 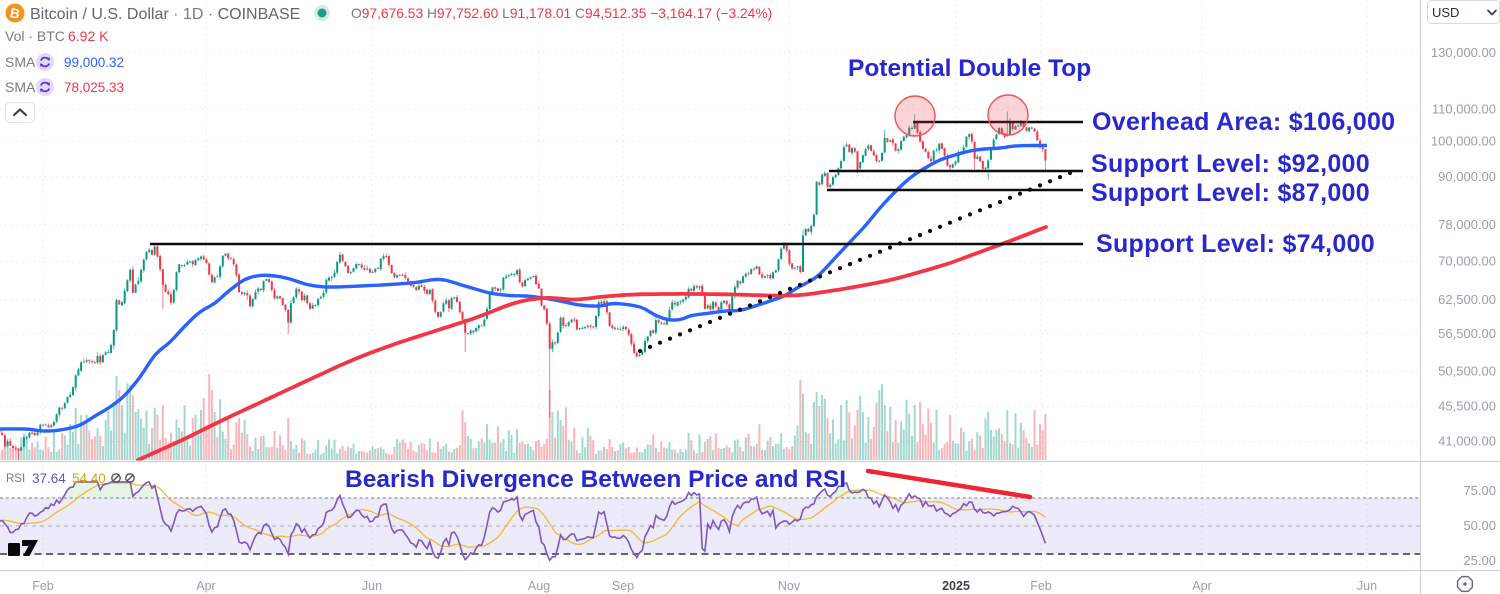 I want to click on svg-text:Bearish Divergence Between Pri: Bearish Divergence Between Price and RSI, so click(x=595, y=479).